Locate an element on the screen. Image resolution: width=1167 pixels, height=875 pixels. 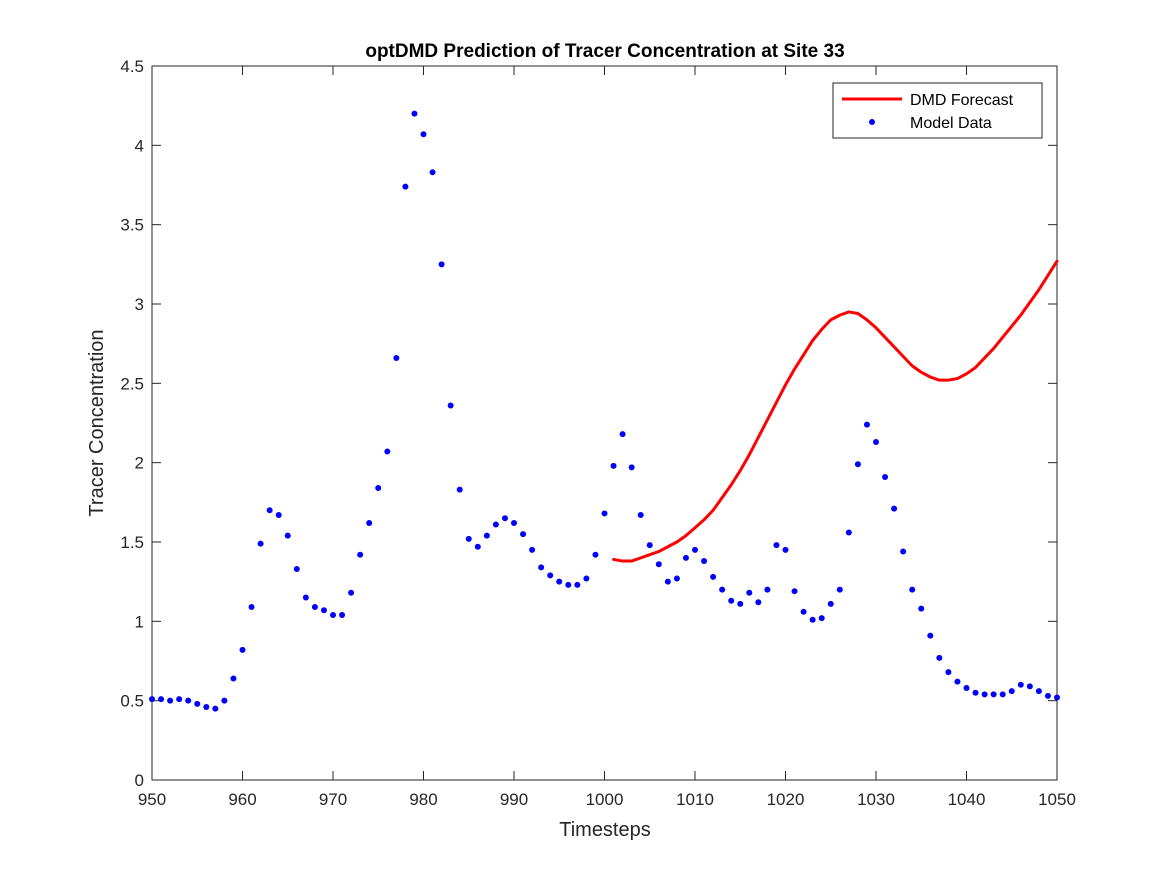
y-tick-label: 3 is located at coordinates (139, 304).